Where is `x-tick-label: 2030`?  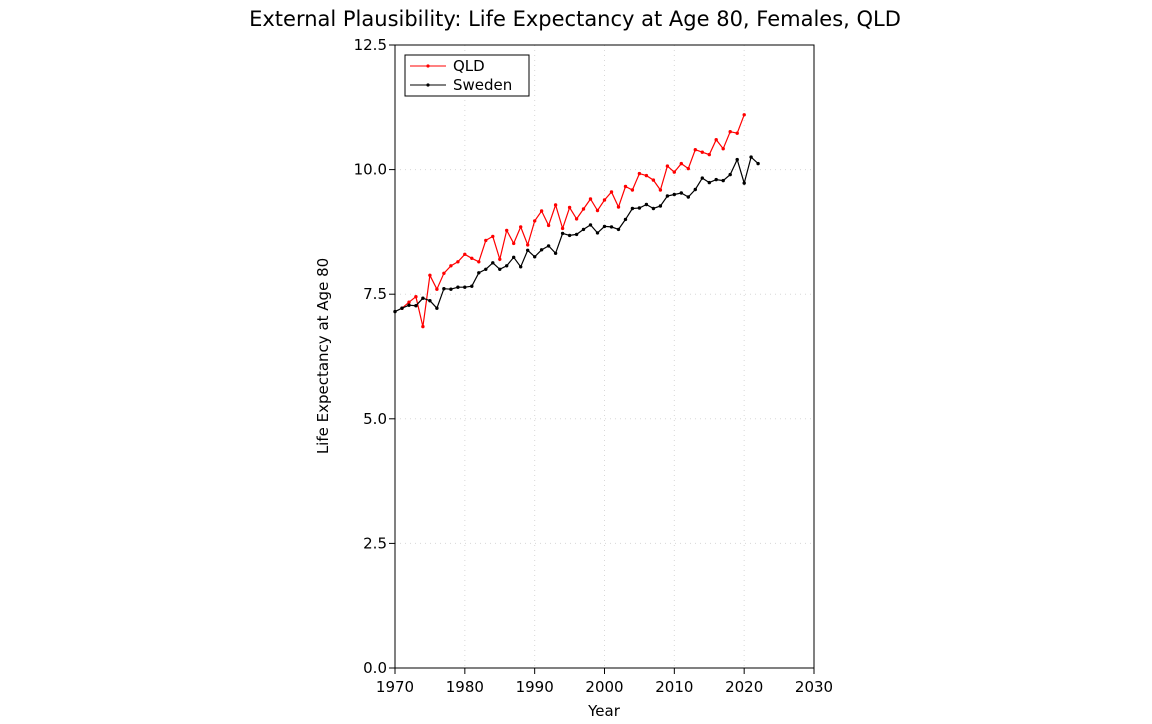 x-tick-label: 2030 is located at coordinates (814, 687).